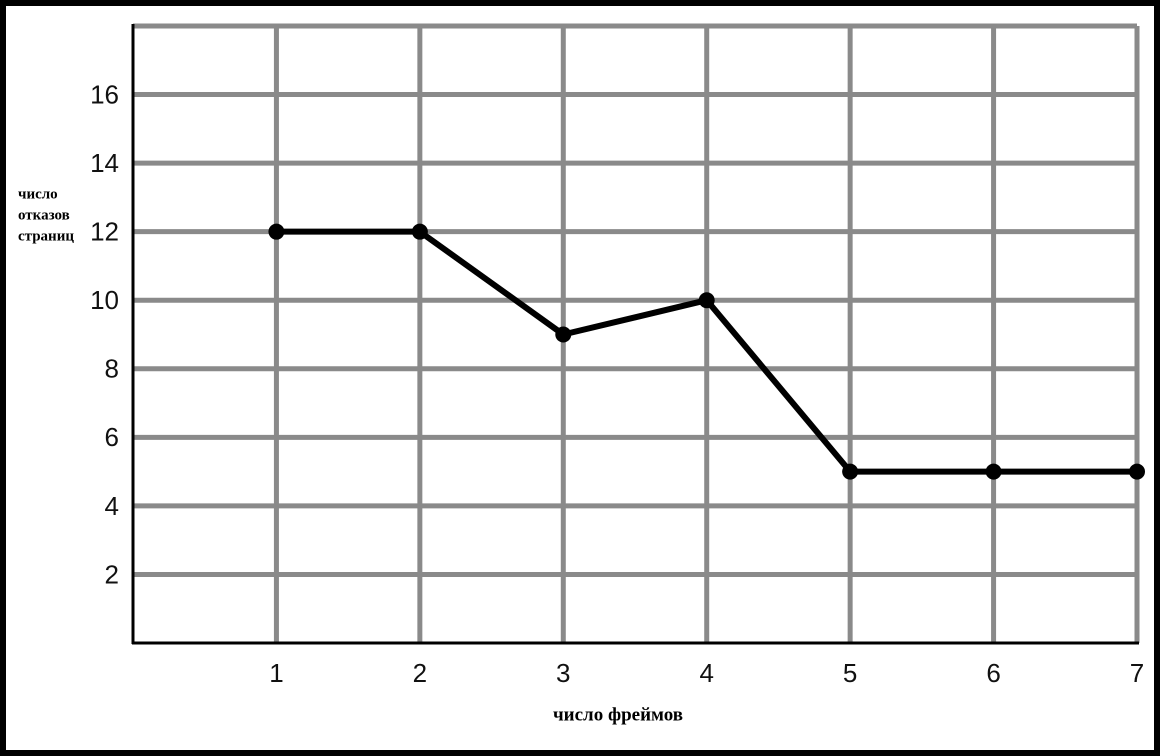 This screenshot has width=1160, height=756. I want to click on x-tick-label: 5, so click(850, 673).